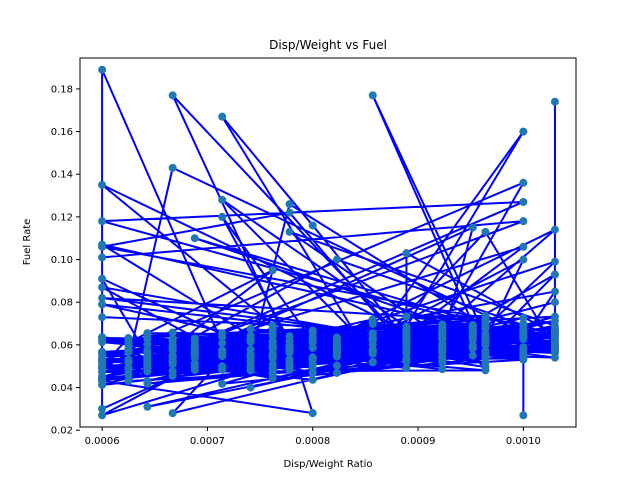 The width and height of the screenshot is (640, 480). Describe the element at coordinates (62, 132) in the screenshot. I see `y-tick-label: 0.16` at that location.